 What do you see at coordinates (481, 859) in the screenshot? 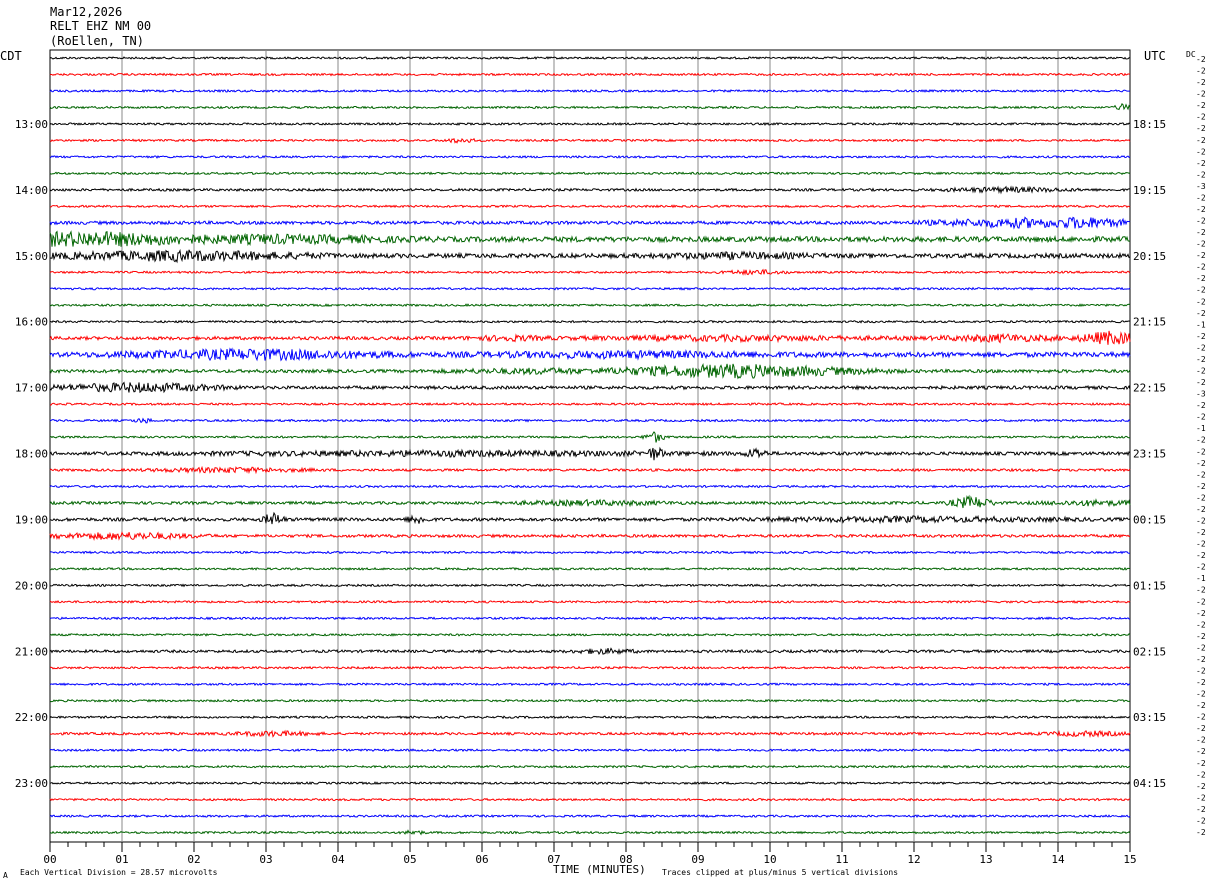
I see `x-tick-label: 06` at bounding box center [481, 859].